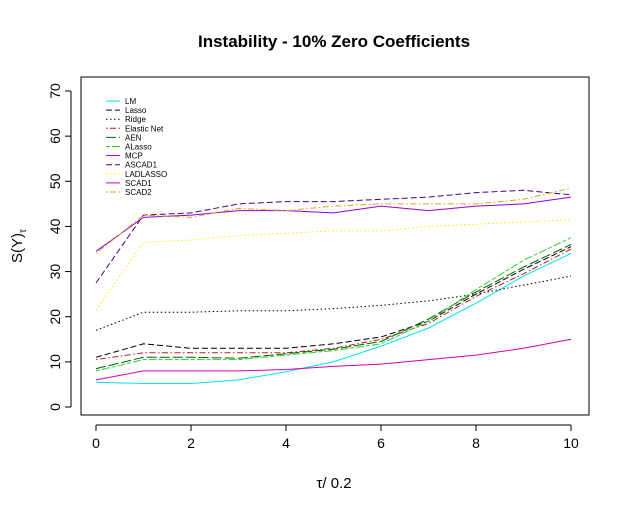 This screenshot has width=631, height=513. Describe the element at coordinates (333, 224) in the screenshot. I see `series-line-mcp` at that location.